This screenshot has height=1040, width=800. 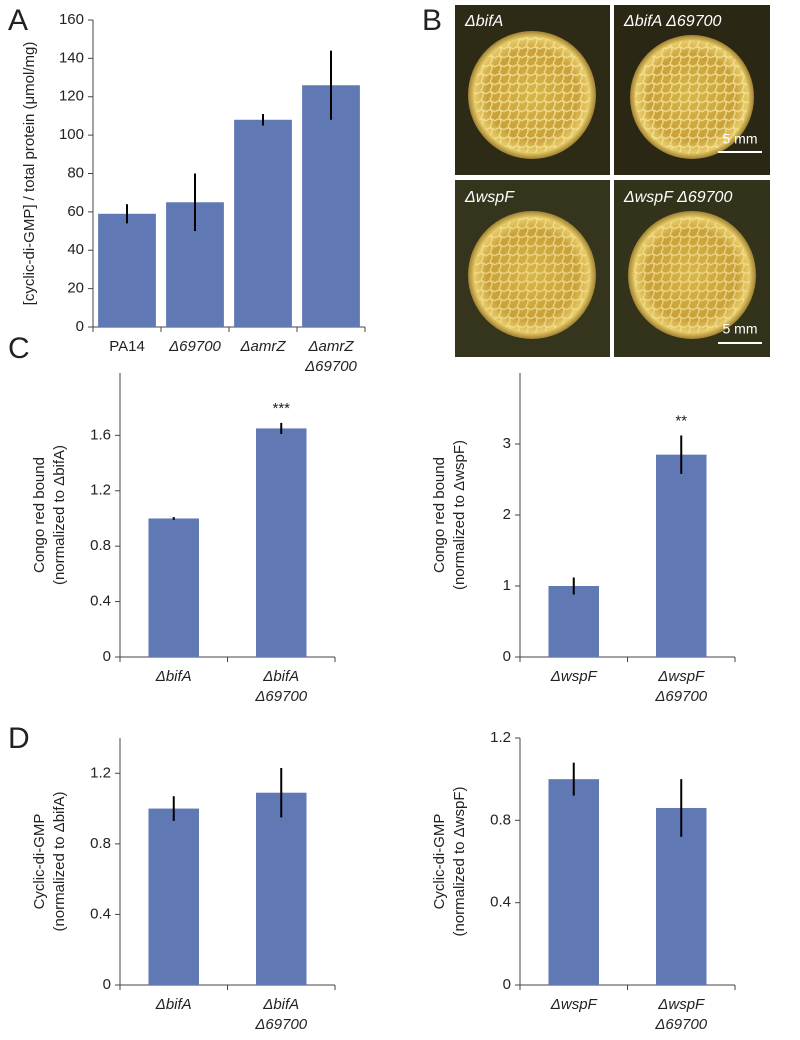 What do you see at coordinates (681, 420) in the screenshot?
I see `significance-label: **` at bounding box center [681, 420].